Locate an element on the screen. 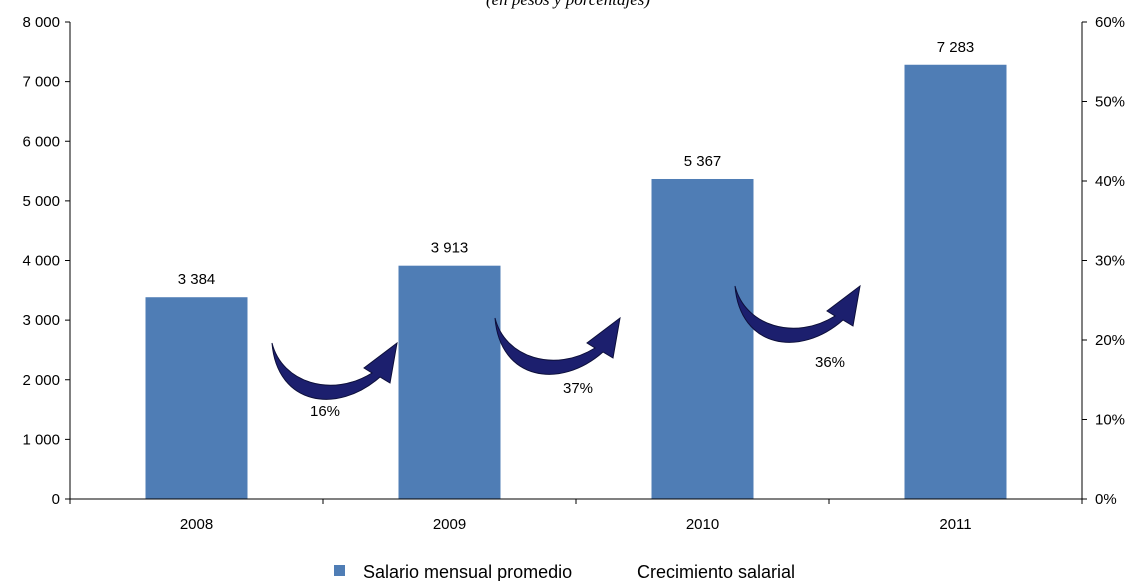  legend-label-crecimiento: Crecimiento salarial is located at coordinates (716, 571).